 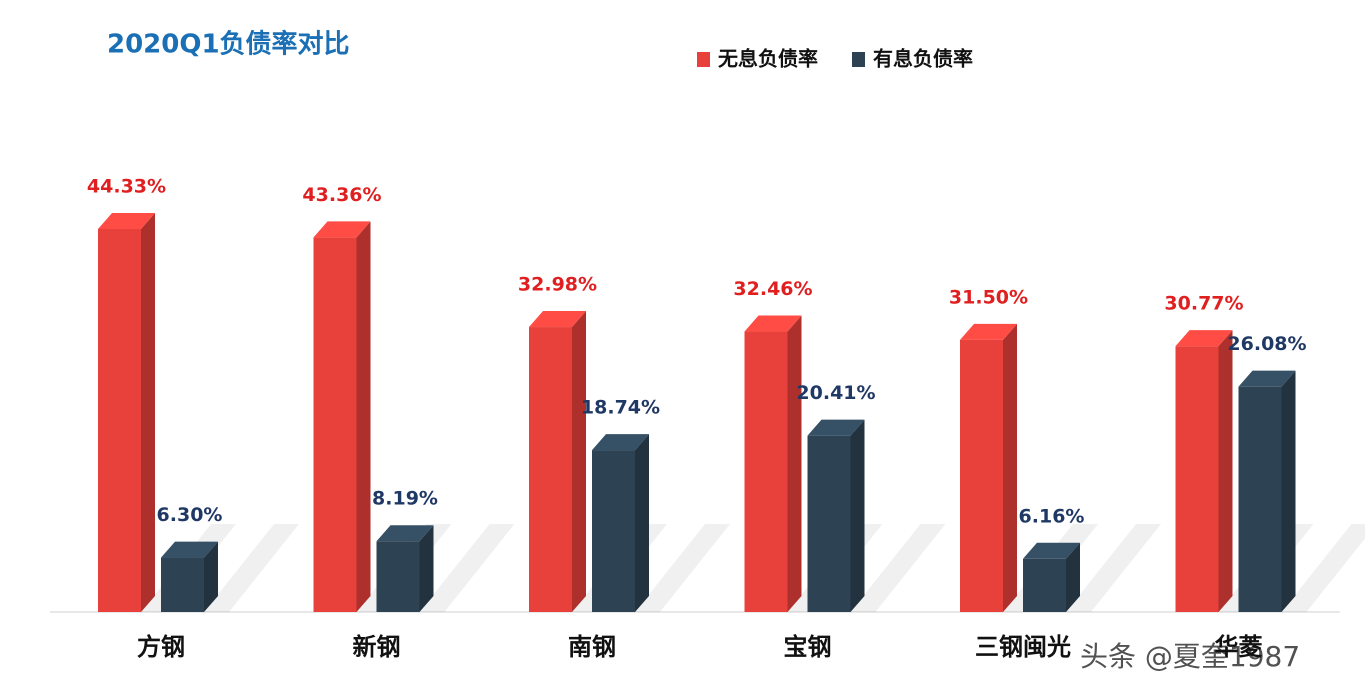 What do you see at coordinates (341, 195) in the screenshot?
I see `data-label: 43.36%` at bounding box center [341, 195].